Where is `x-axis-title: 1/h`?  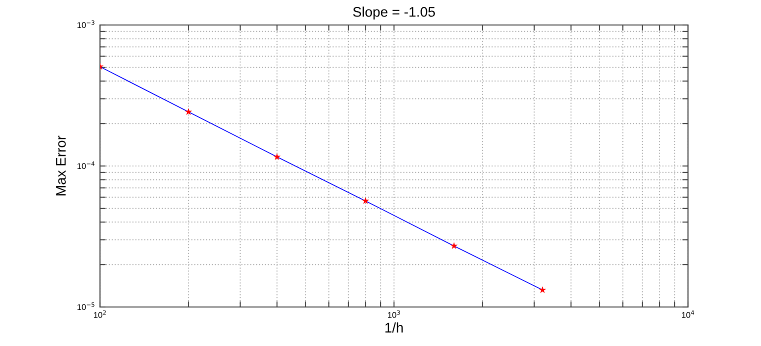 x-axis-title: 1/h is located at coordinates (394, 327).